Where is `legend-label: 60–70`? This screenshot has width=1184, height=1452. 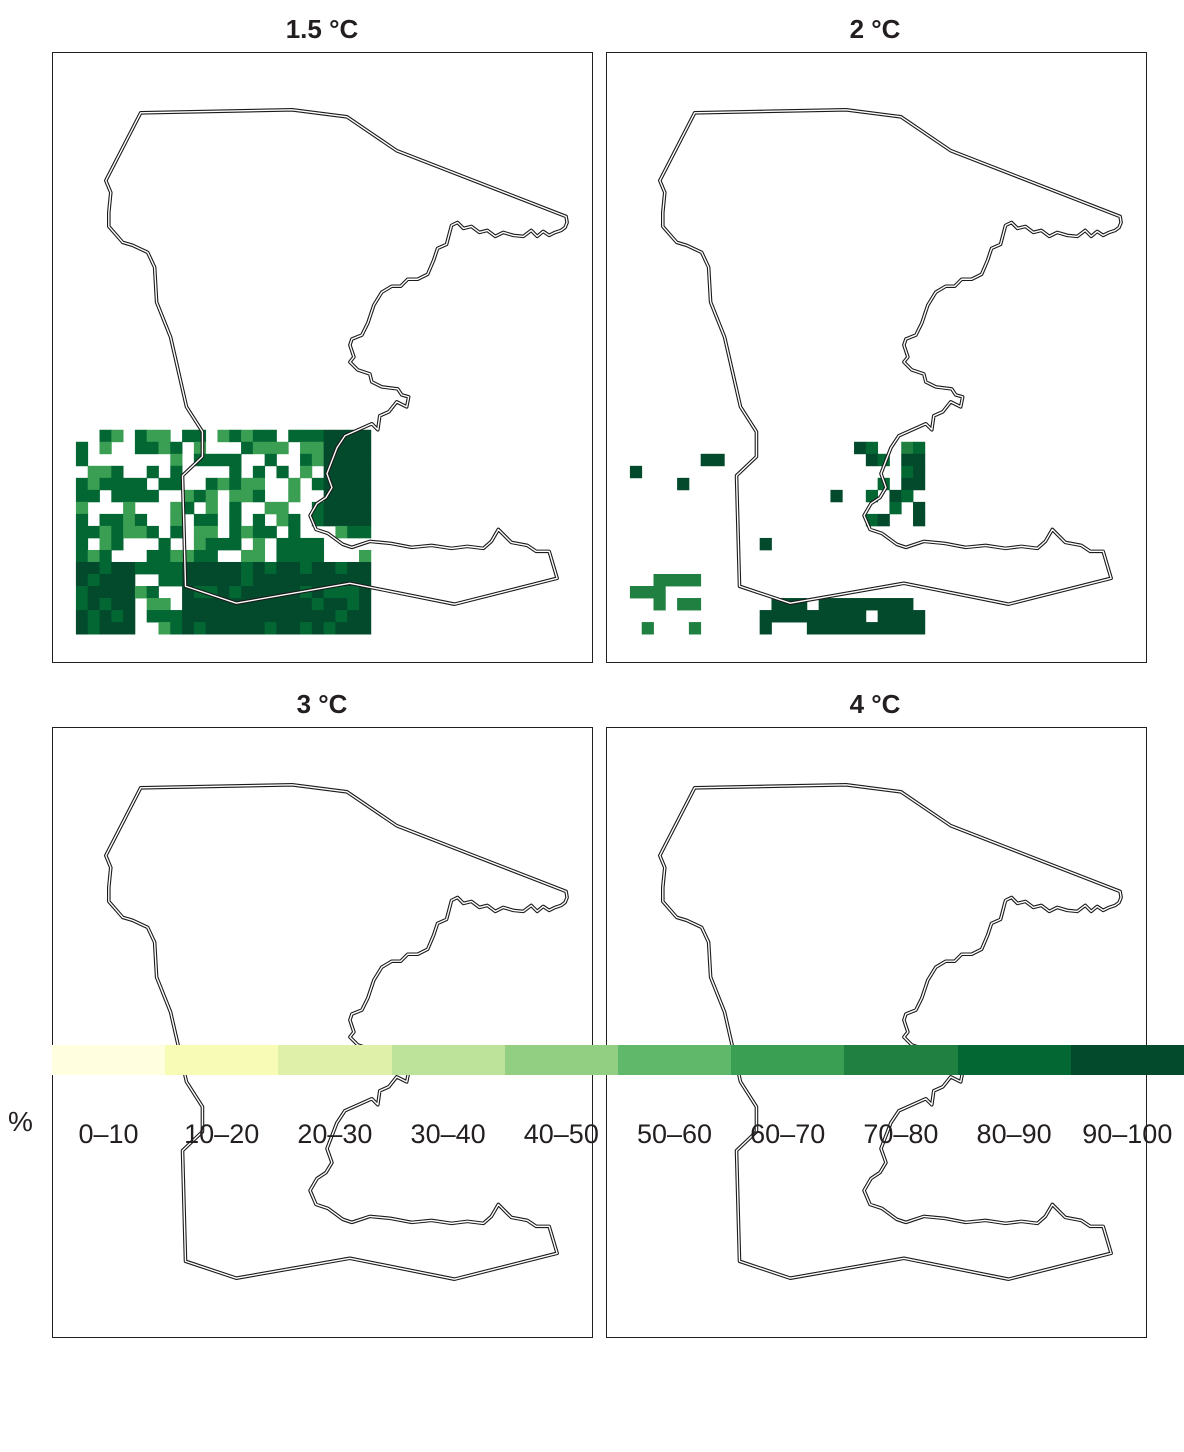 legend-label: 60–70 is located at coordinates (788, 1134).